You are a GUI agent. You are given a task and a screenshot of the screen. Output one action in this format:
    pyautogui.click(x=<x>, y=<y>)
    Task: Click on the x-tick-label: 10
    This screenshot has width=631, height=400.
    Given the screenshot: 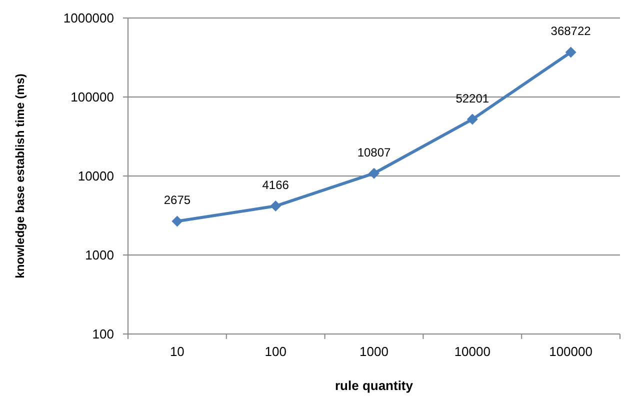 What is the action you would take?
    pyautogui.click(x=177, y=351)
    